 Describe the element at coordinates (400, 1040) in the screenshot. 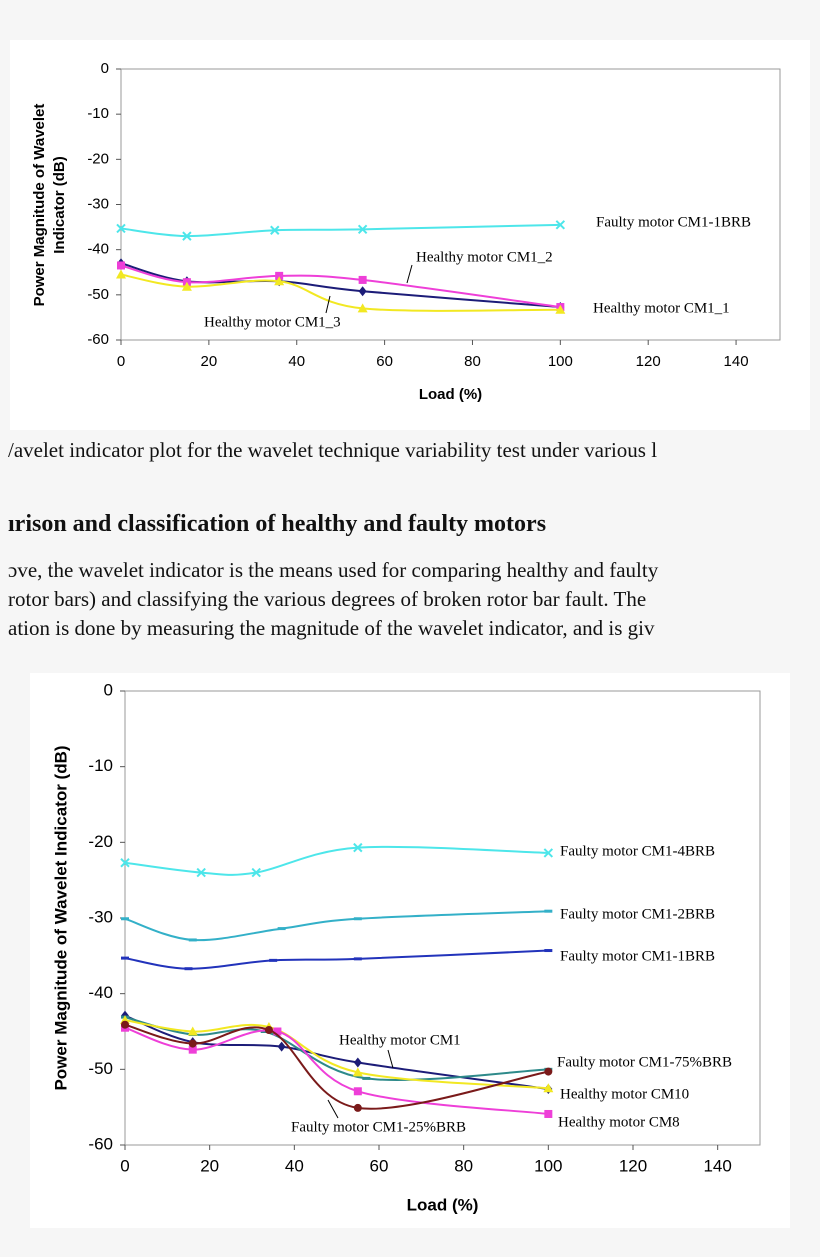

I see `series-label: Healthy motor CM1` at that location.